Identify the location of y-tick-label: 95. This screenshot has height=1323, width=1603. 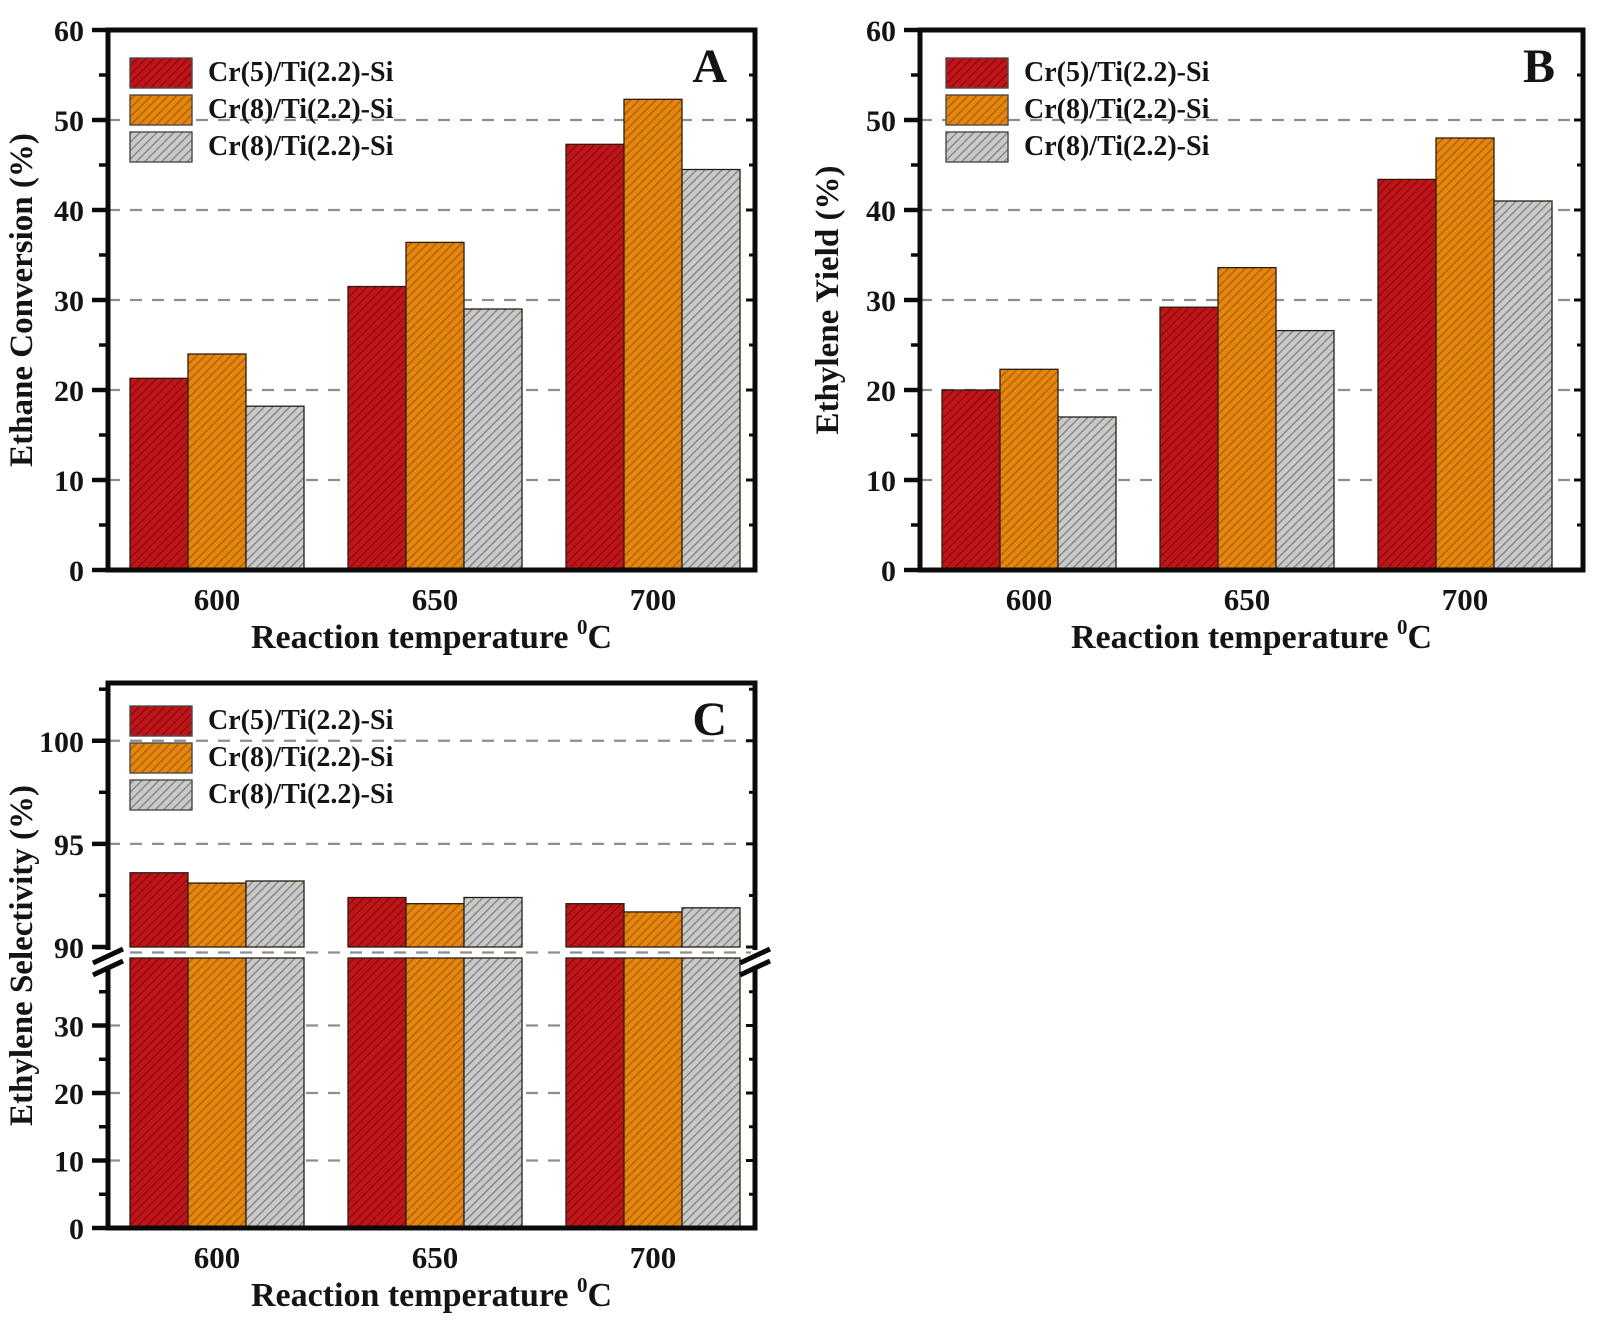
(69, 845).